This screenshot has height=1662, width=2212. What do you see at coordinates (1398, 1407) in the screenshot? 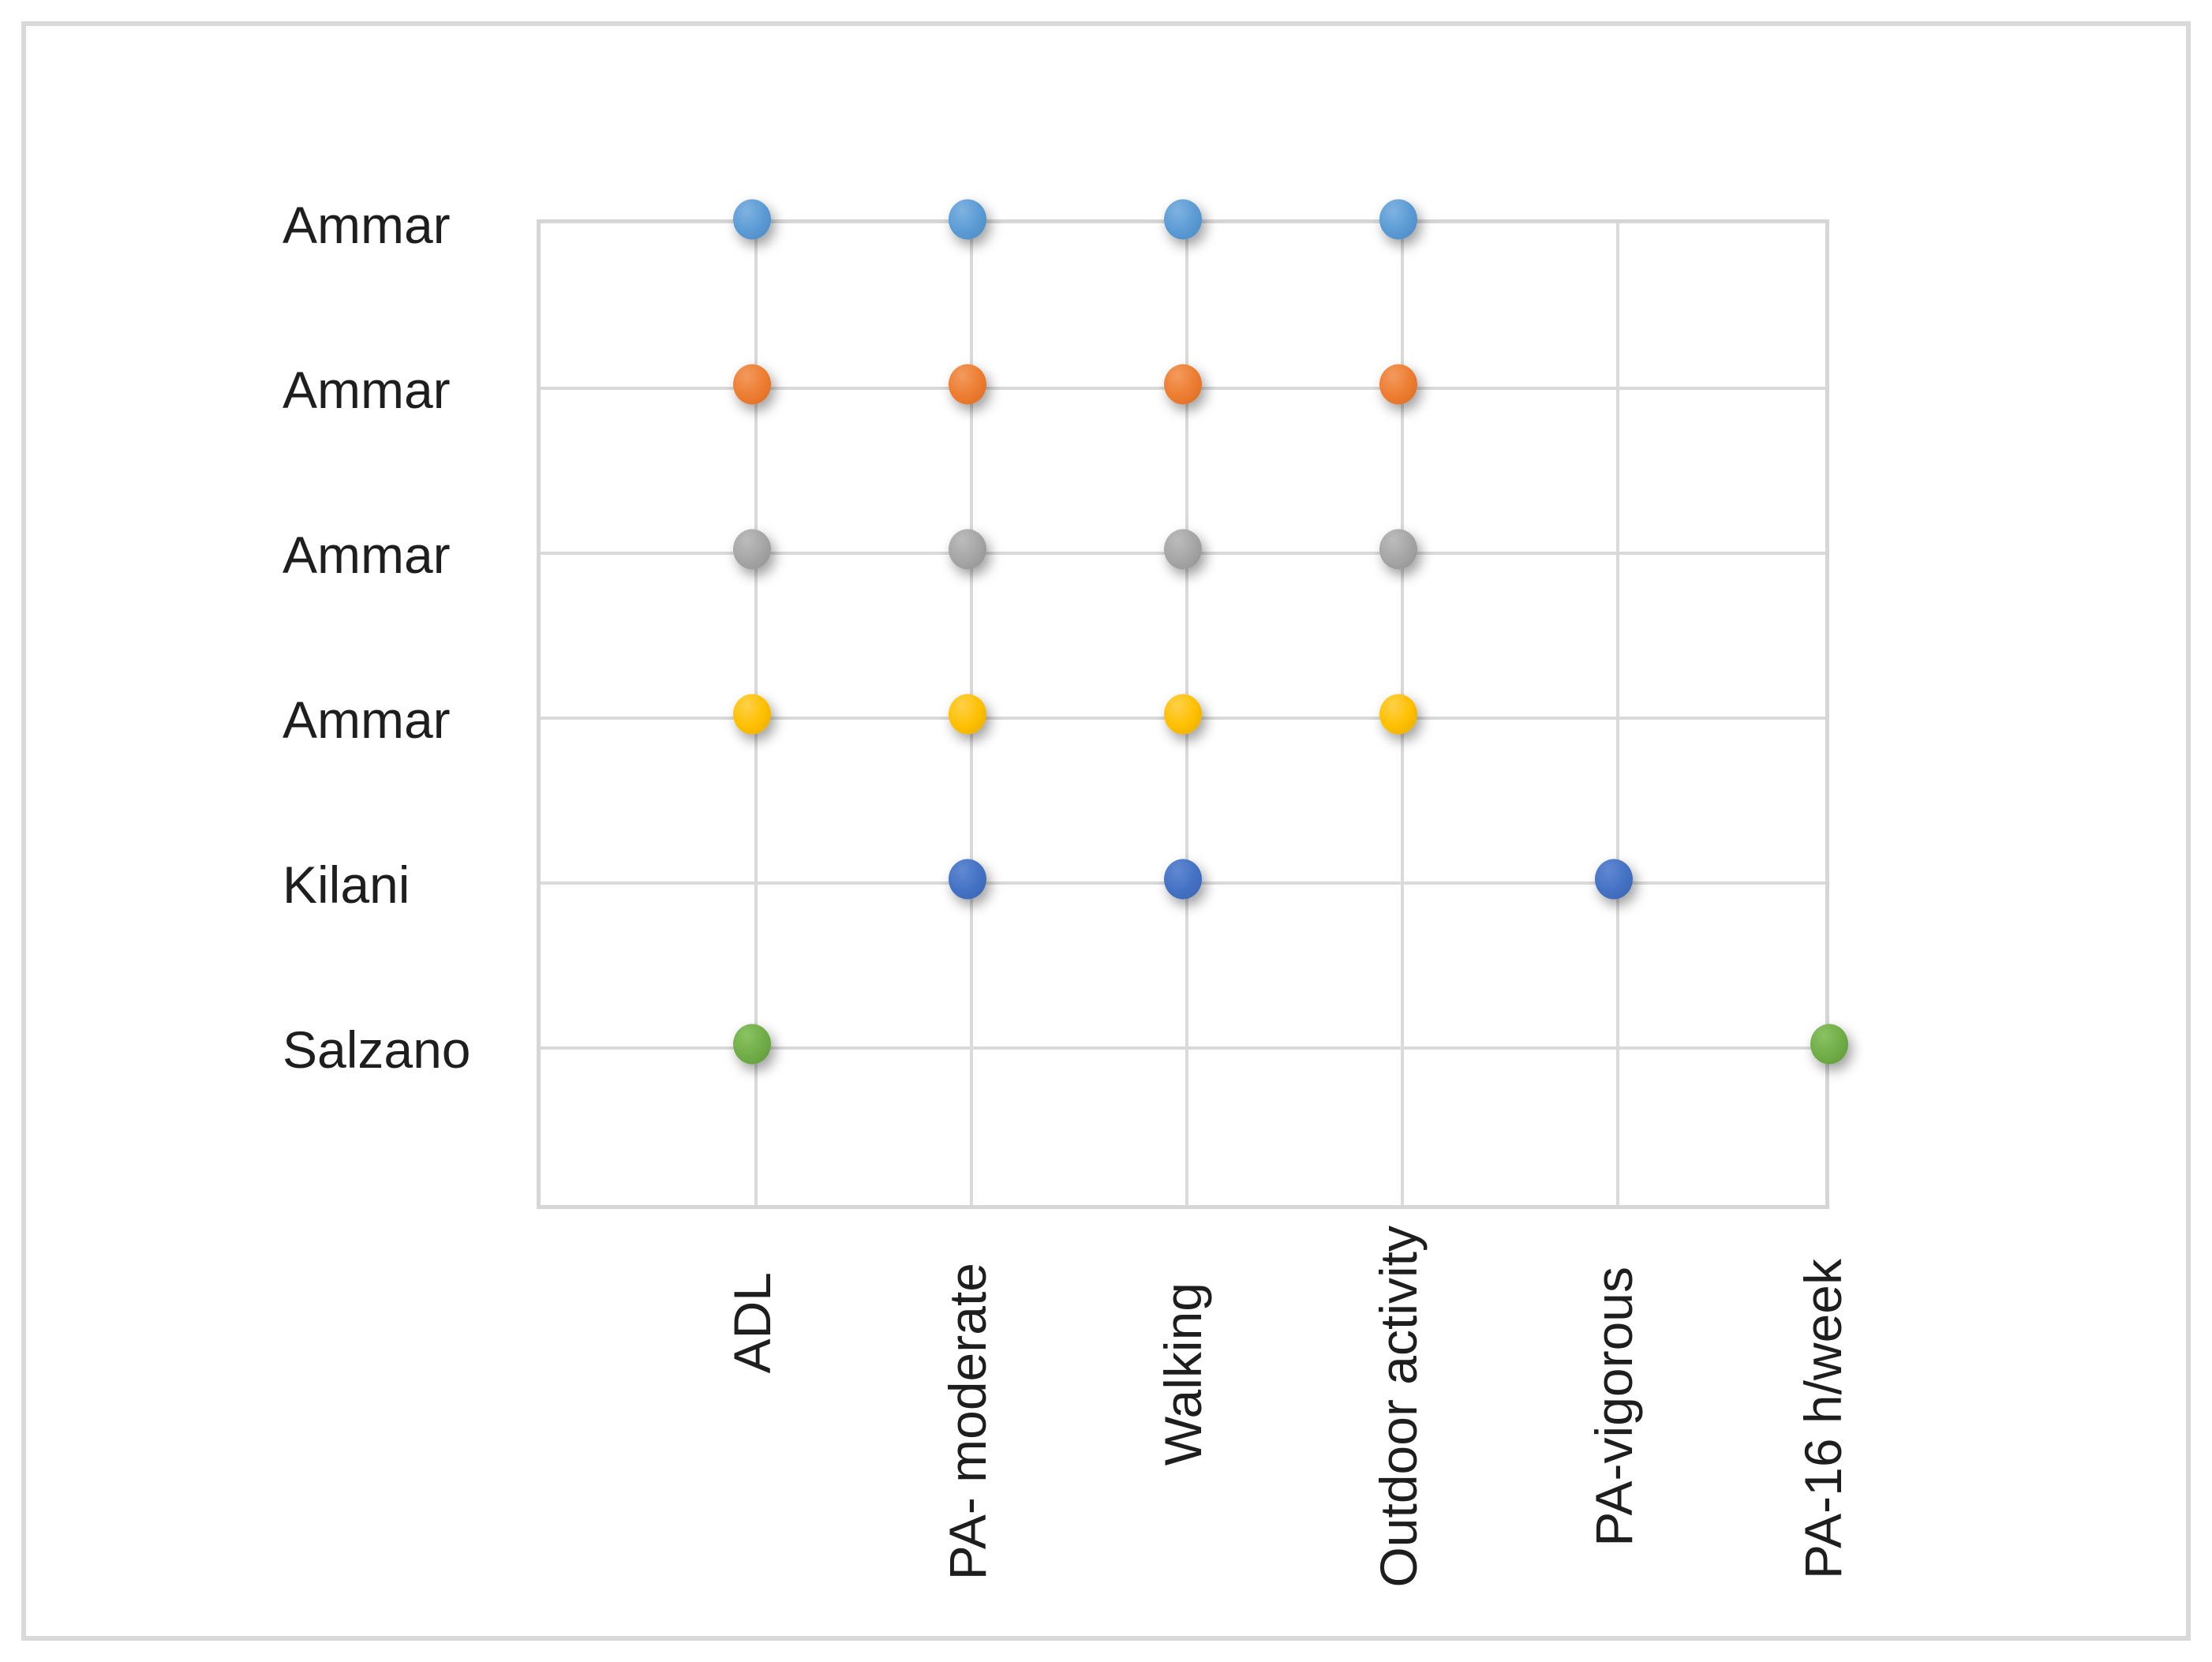
I see `x-axis-label: Outdoor activity` at bounding box center [1398, 1407].